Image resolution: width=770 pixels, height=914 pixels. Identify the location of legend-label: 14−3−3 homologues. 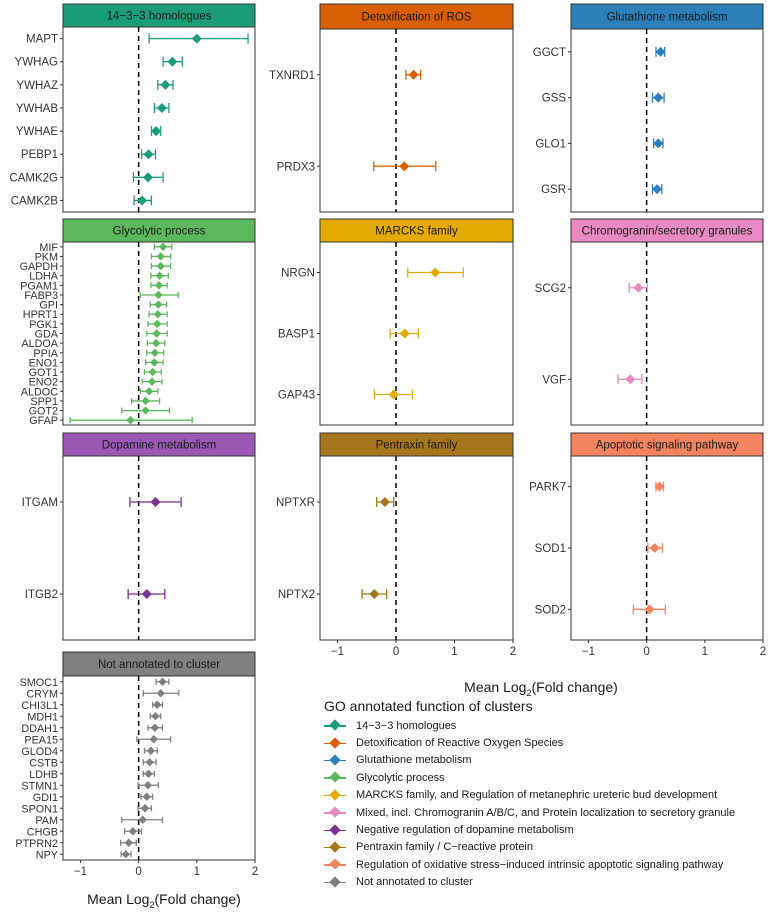
(406, 725).